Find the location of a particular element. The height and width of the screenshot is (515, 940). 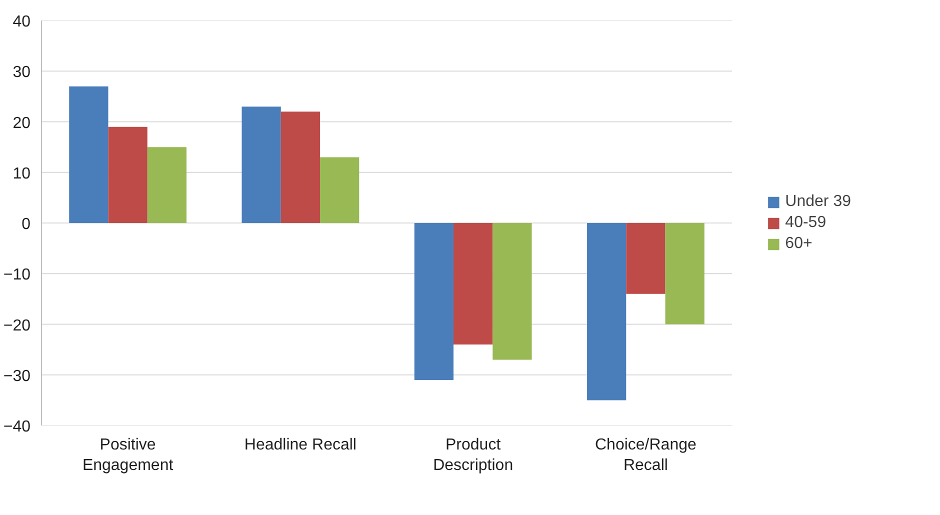

y-tick-label: −20 is located at coordinates (17, 325).